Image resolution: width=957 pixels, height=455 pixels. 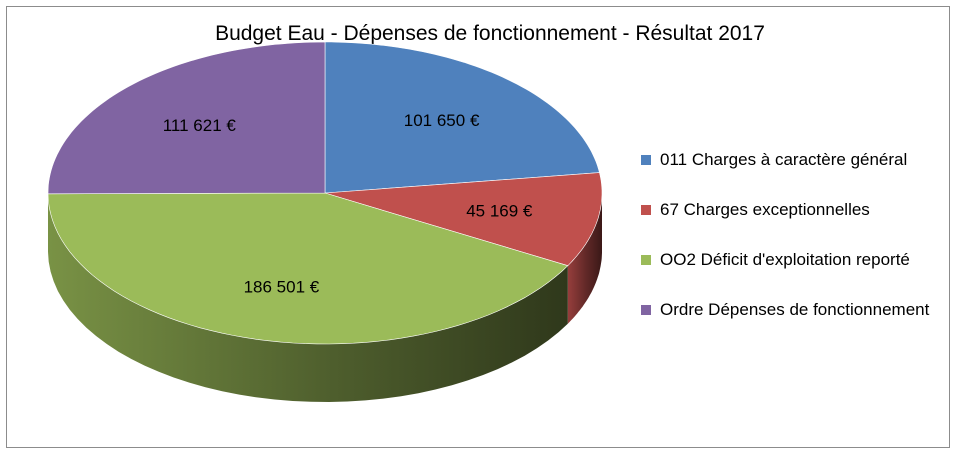 I want to click on legend-item: OO2 Déficit d'exploitation reporté, so click(x=788, y=260).